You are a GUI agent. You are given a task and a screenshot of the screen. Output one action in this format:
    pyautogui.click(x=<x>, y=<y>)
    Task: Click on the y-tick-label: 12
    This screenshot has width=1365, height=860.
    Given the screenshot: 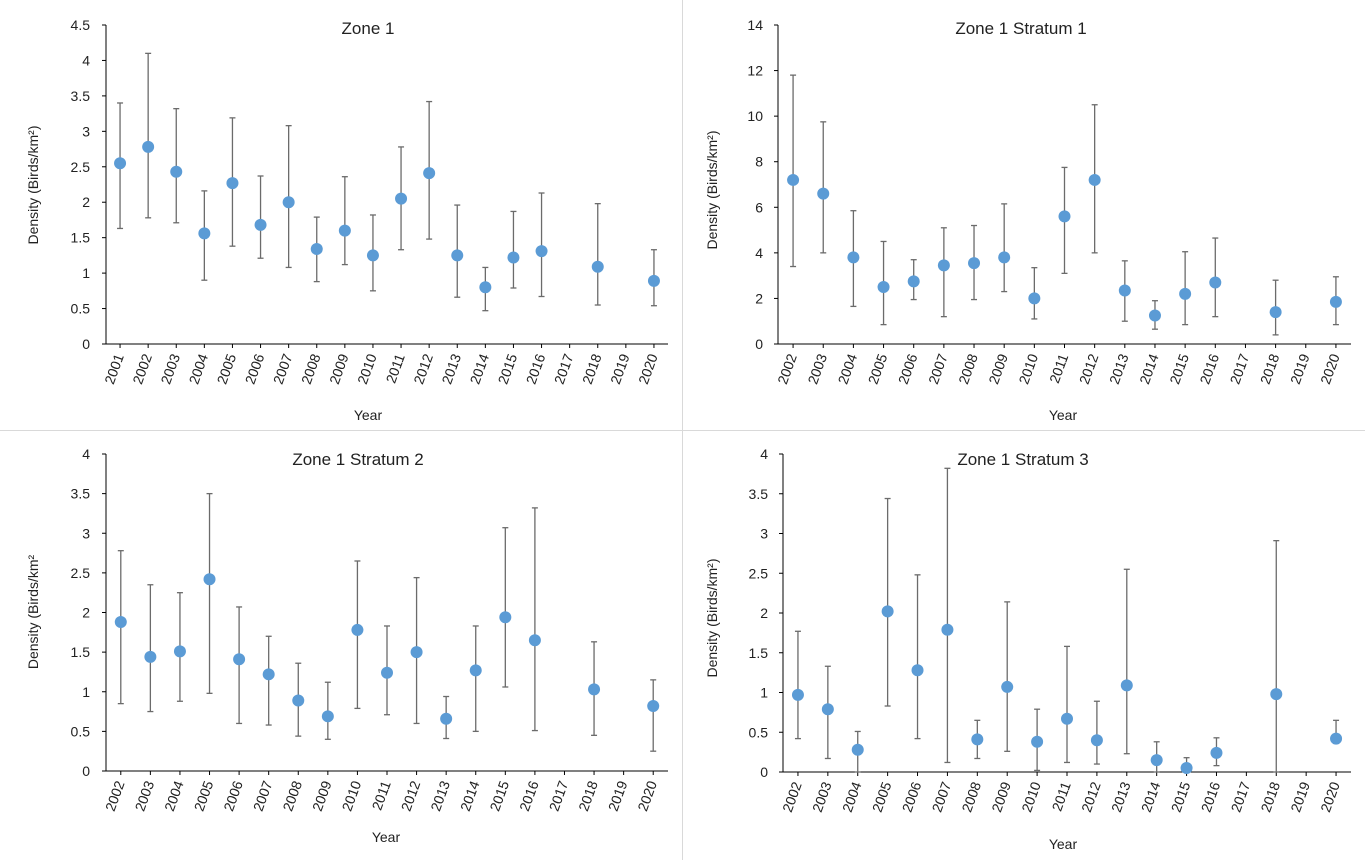 What is the action you would take?
    pyautogui.click(x=755, y=71)
    